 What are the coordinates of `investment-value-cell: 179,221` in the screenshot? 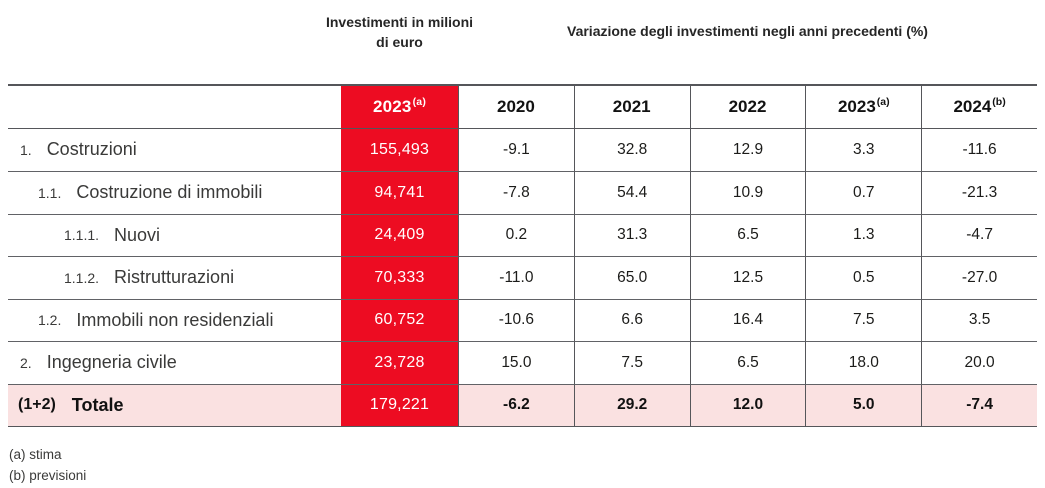 It's located at (399, 404).